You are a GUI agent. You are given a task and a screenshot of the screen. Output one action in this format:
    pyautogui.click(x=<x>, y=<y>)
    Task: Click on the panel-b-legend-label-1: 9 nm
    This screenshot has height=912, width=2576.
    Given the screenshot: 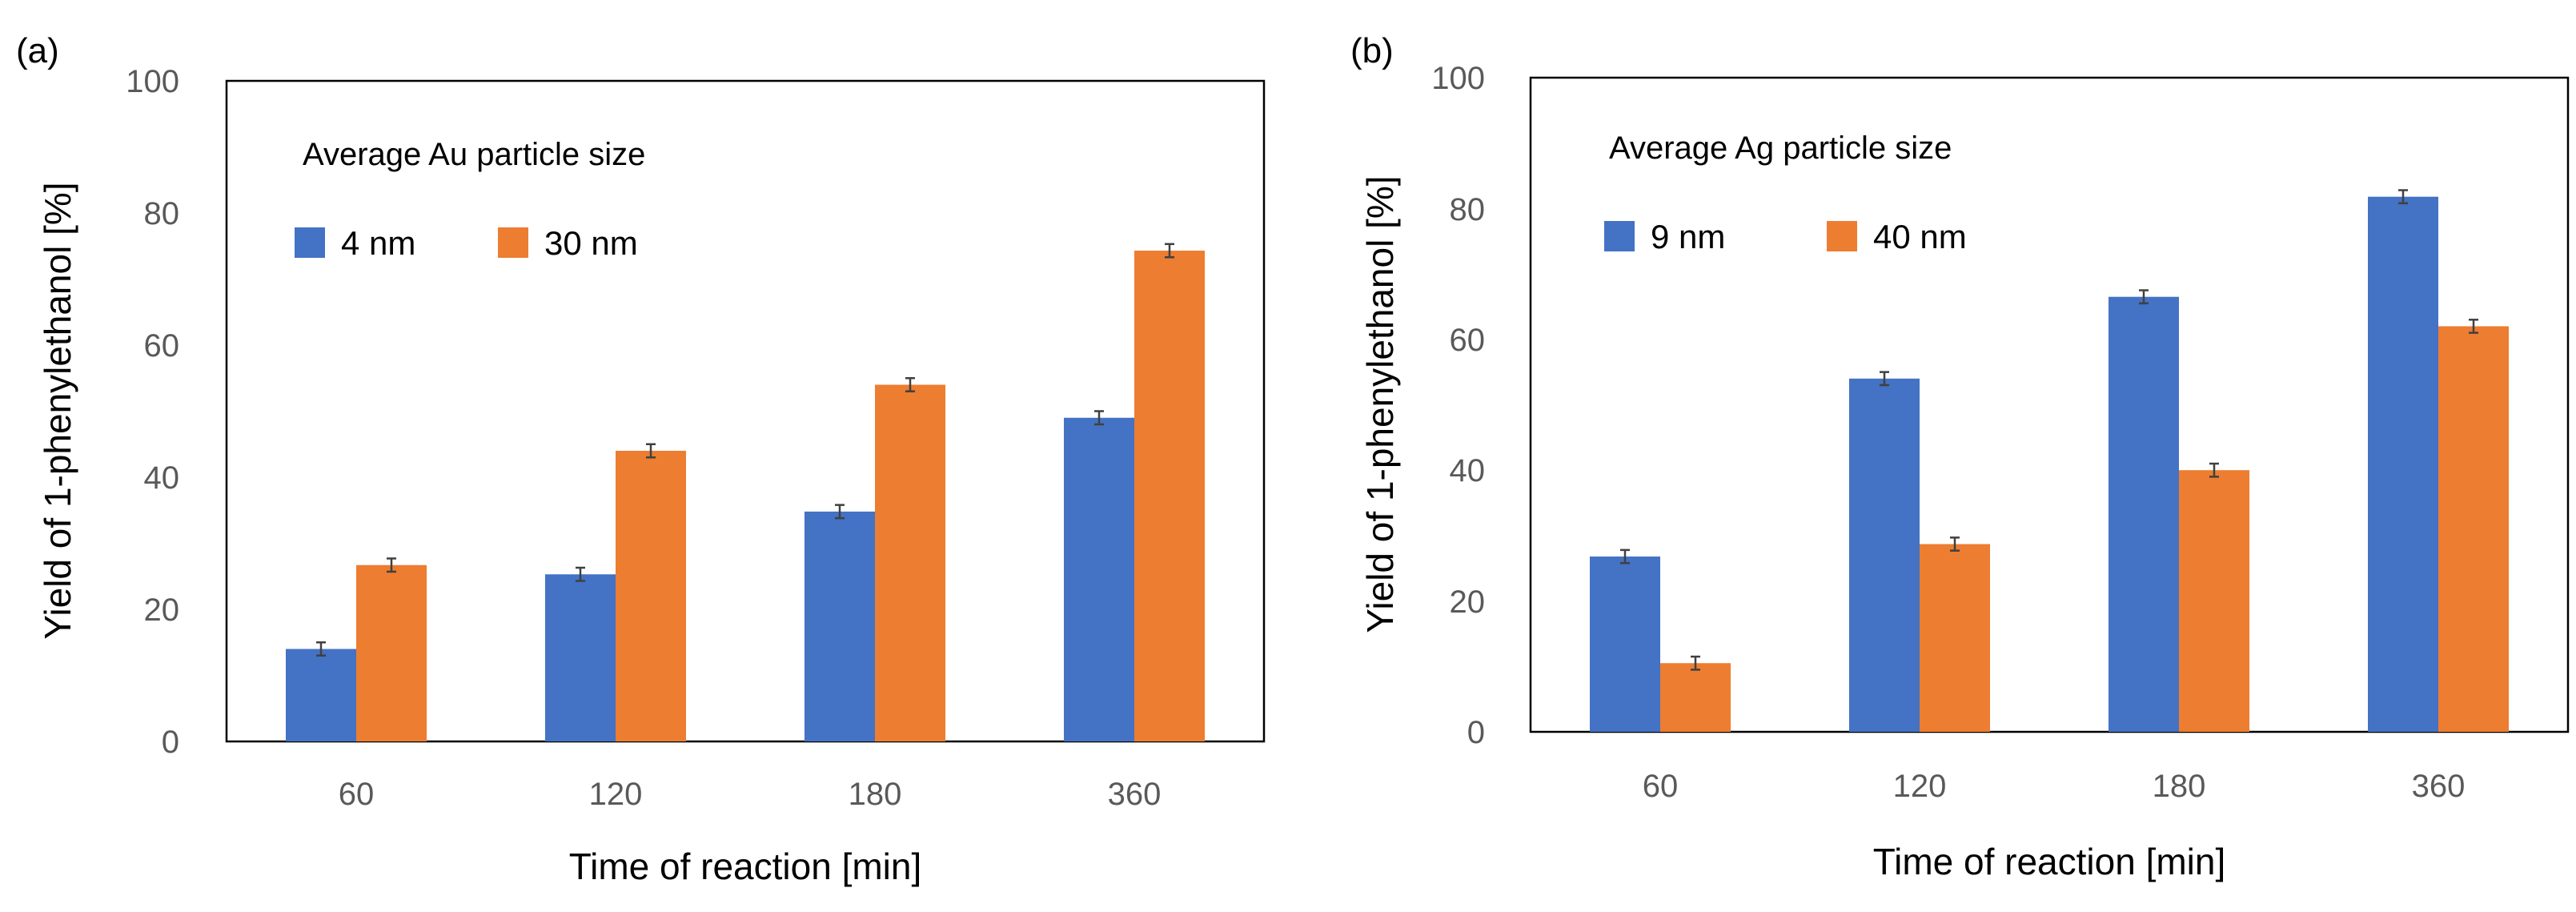 What is the action you would take?
    pyautogui.click(x=1688, y=236)
    